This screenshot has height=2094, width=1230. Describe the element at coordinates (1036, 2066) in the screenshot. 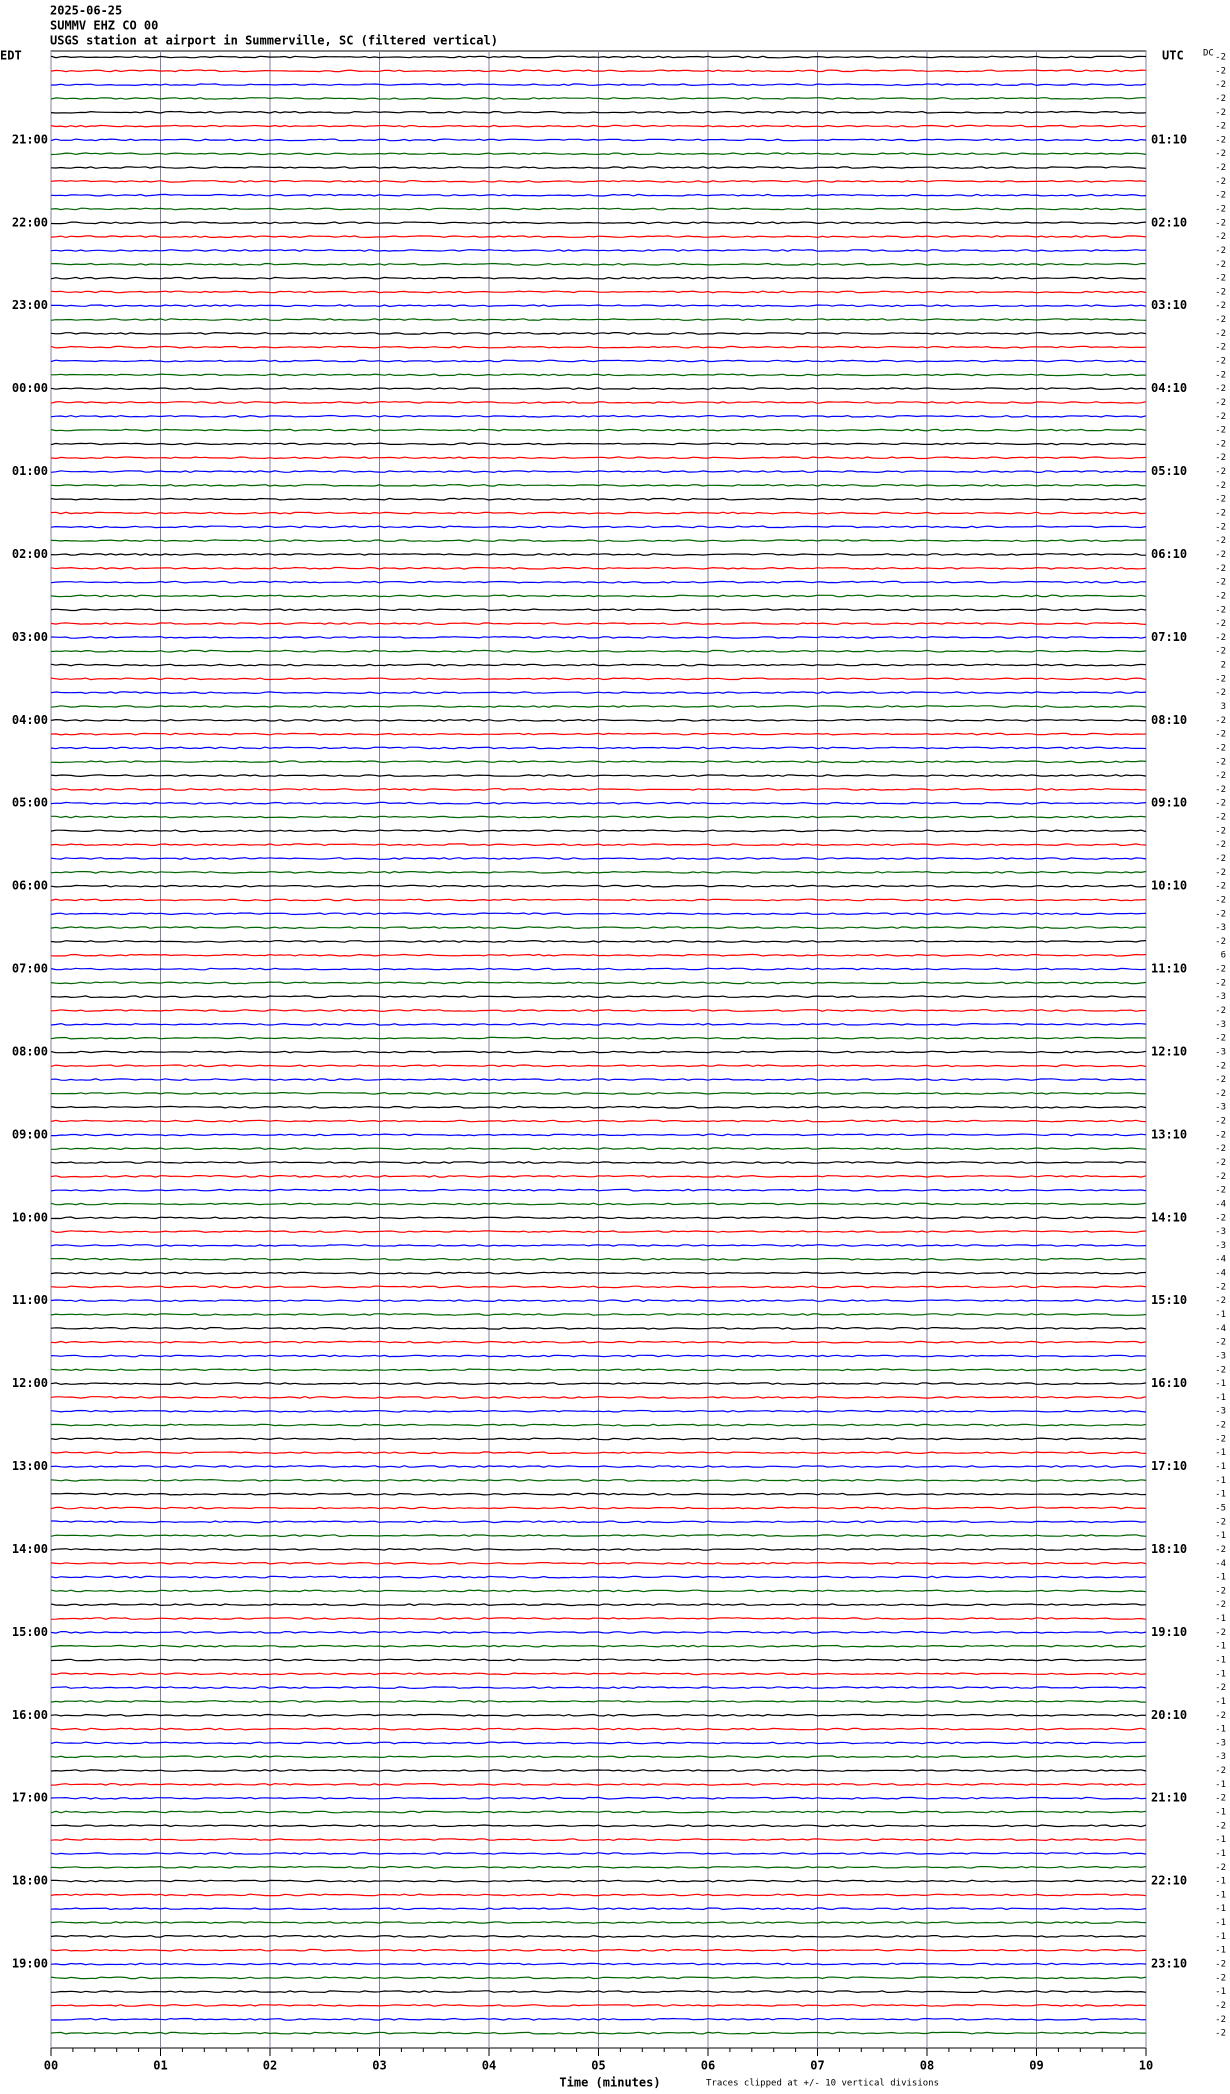

I see `x-tick-label: 09` at that location.